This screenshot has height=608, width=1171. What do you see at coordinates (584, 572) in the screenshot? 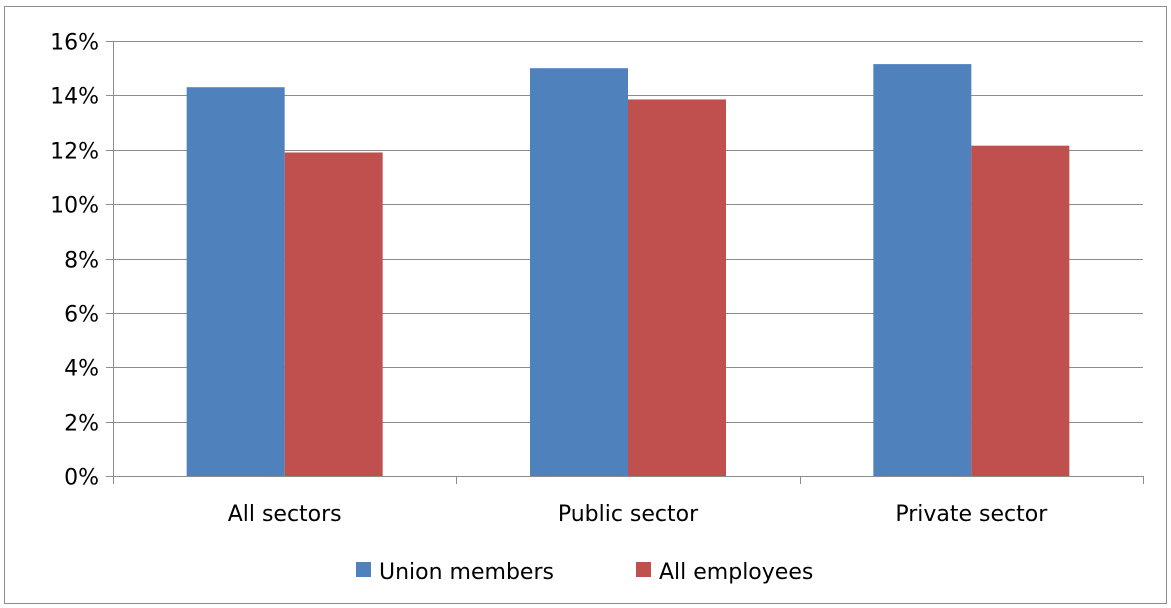
I see `legend: Union members All employees` at bounding box center [584, 572].